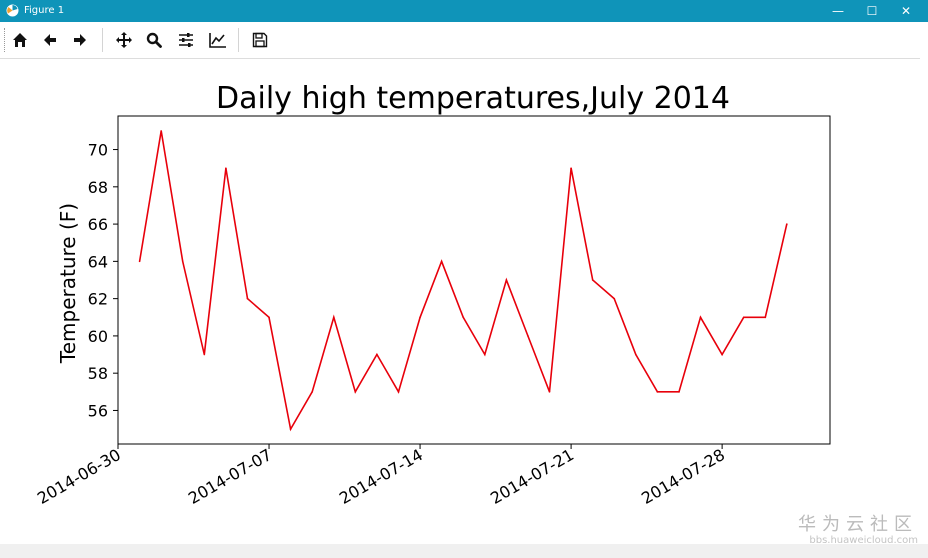 Image resolution: width=928 pixels, height=558 pixels. I want to click on x-tick-label: 2014-07-14, so click(381, 476).